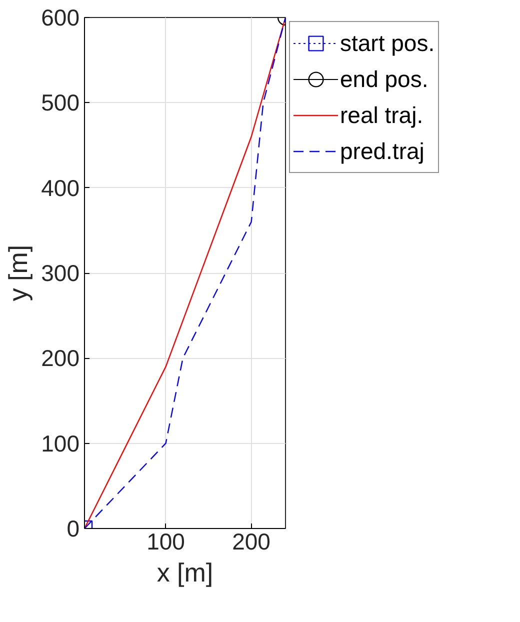 The image size is (520, 622). Describe the element at coordinates (382, 115) in the screenshot. I see `legend-label: real traj.` at that location.